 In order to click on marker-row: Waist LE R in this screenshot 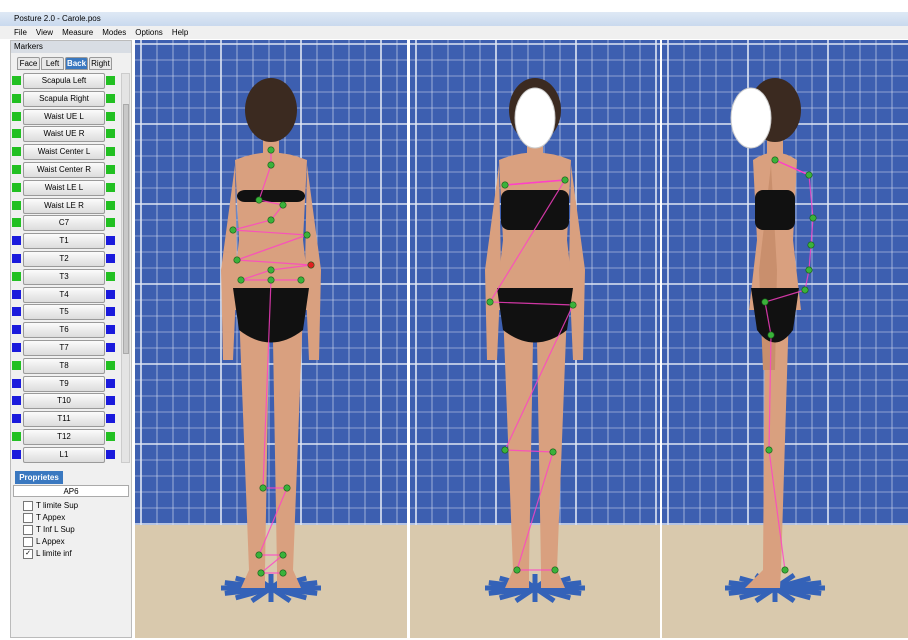, I will do `click(65, 205)`.